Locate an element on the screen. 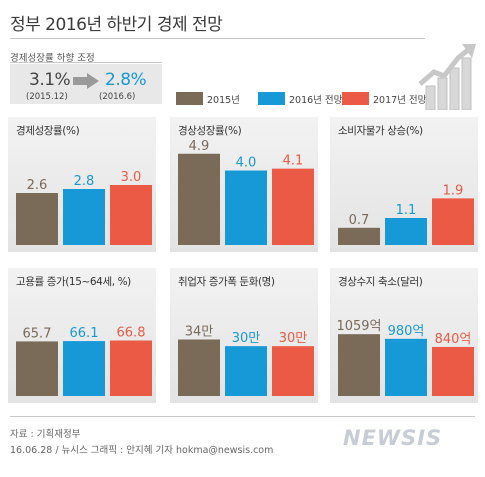 This screenshot has height=477, width=485. bar-value-label: 4.0 is located at coordinates (246, 163).